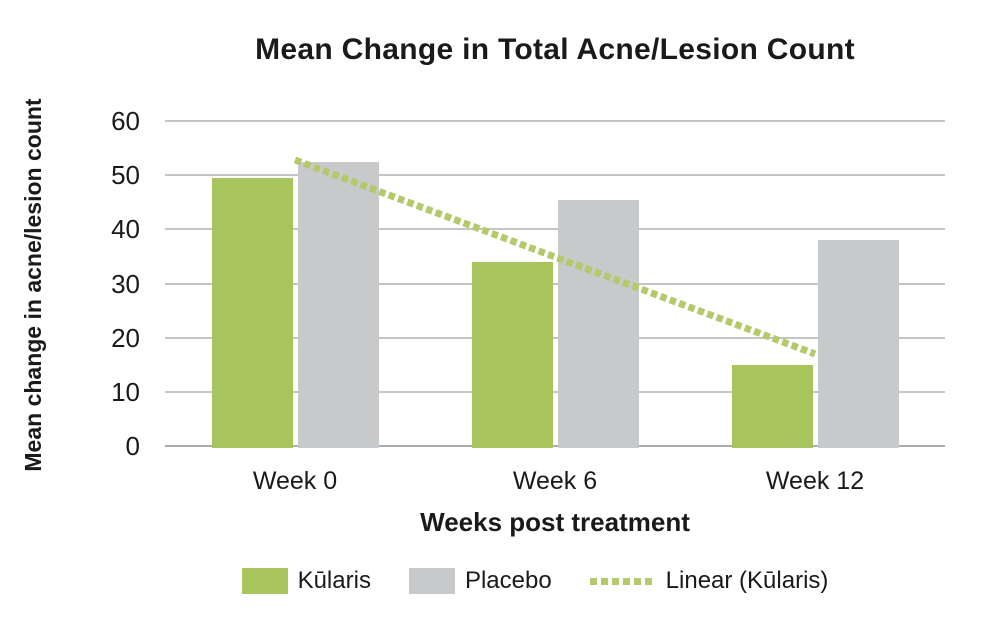 The height and width of the screenshot is (625, 1000). What do you see at coordinates (295, 481) in the screenshot?
I see `x-tick-label: Week 0` at bounding box center [295, 481].